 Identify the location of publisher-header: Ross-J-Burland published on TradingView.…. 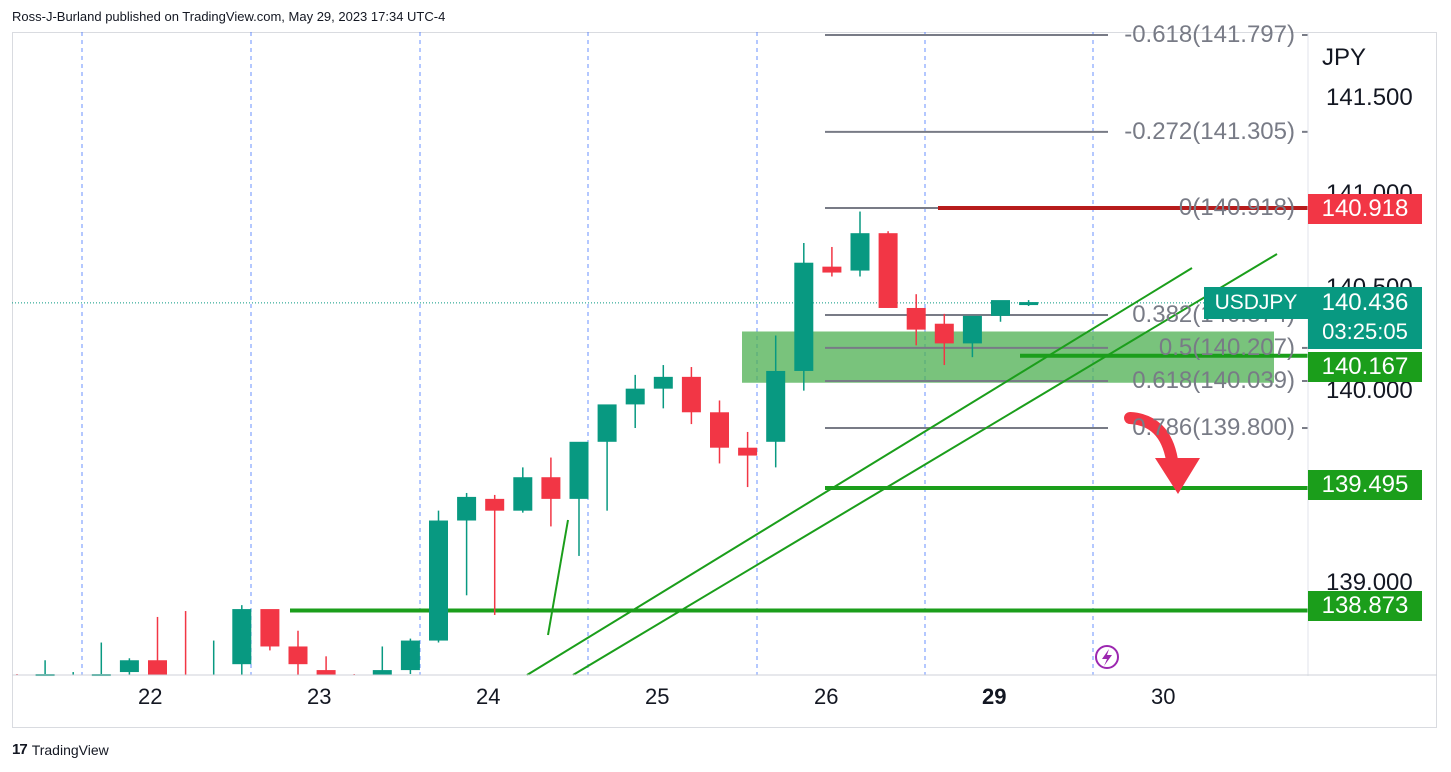
(229, 16).